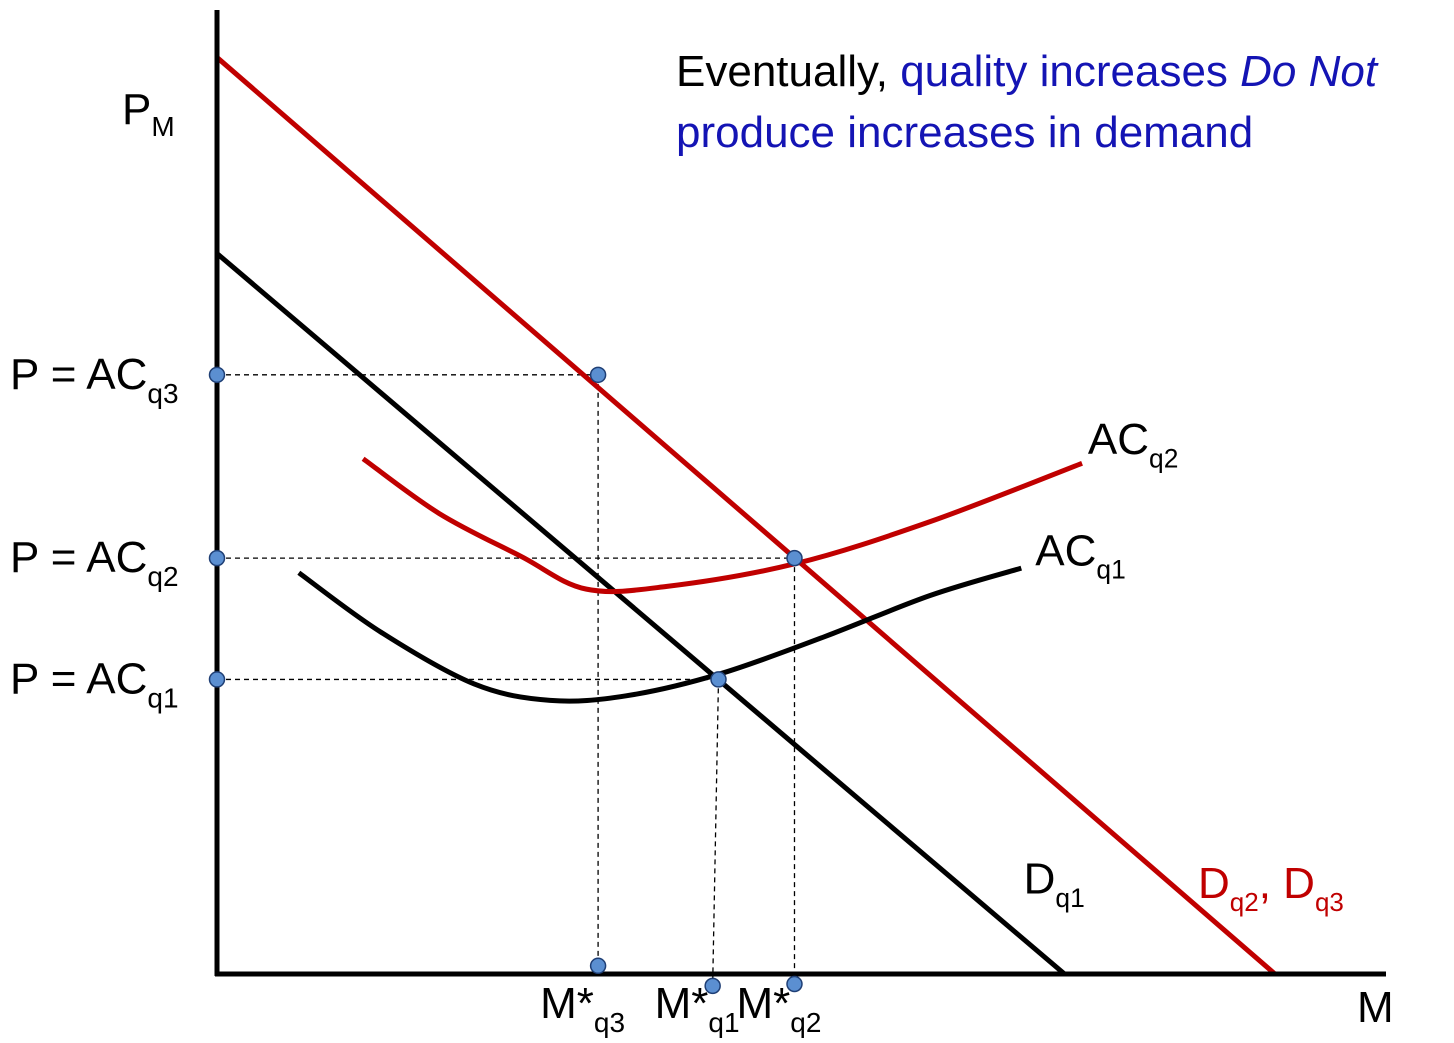 The height and width of the screenshot is (1043, 1454). What do you see at coordinates (1375, 1007) in the screenshot?
I see `x-axis-label: M` at bounding box center [1375, 1007].